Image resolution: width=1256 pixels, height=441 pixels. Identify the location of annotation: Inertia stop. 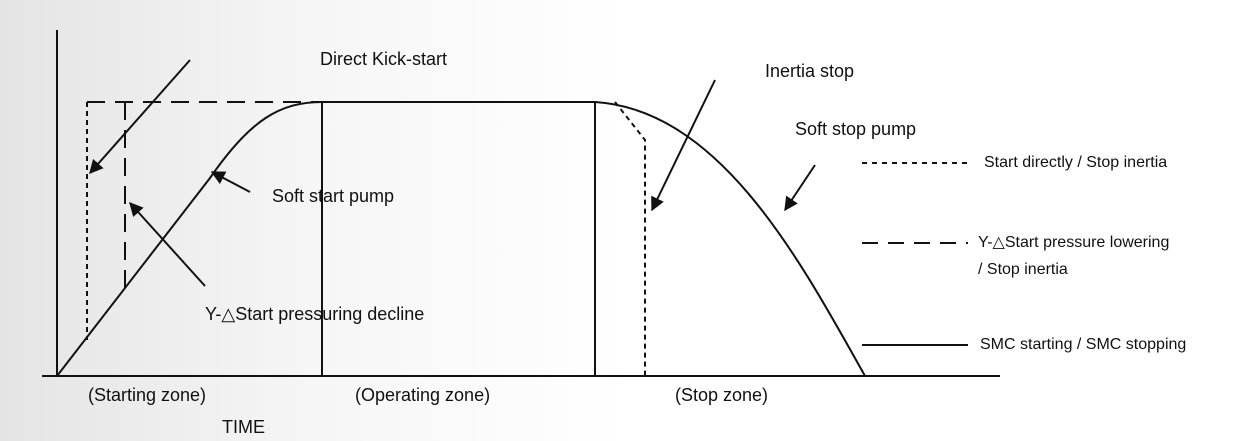
(809, 71).